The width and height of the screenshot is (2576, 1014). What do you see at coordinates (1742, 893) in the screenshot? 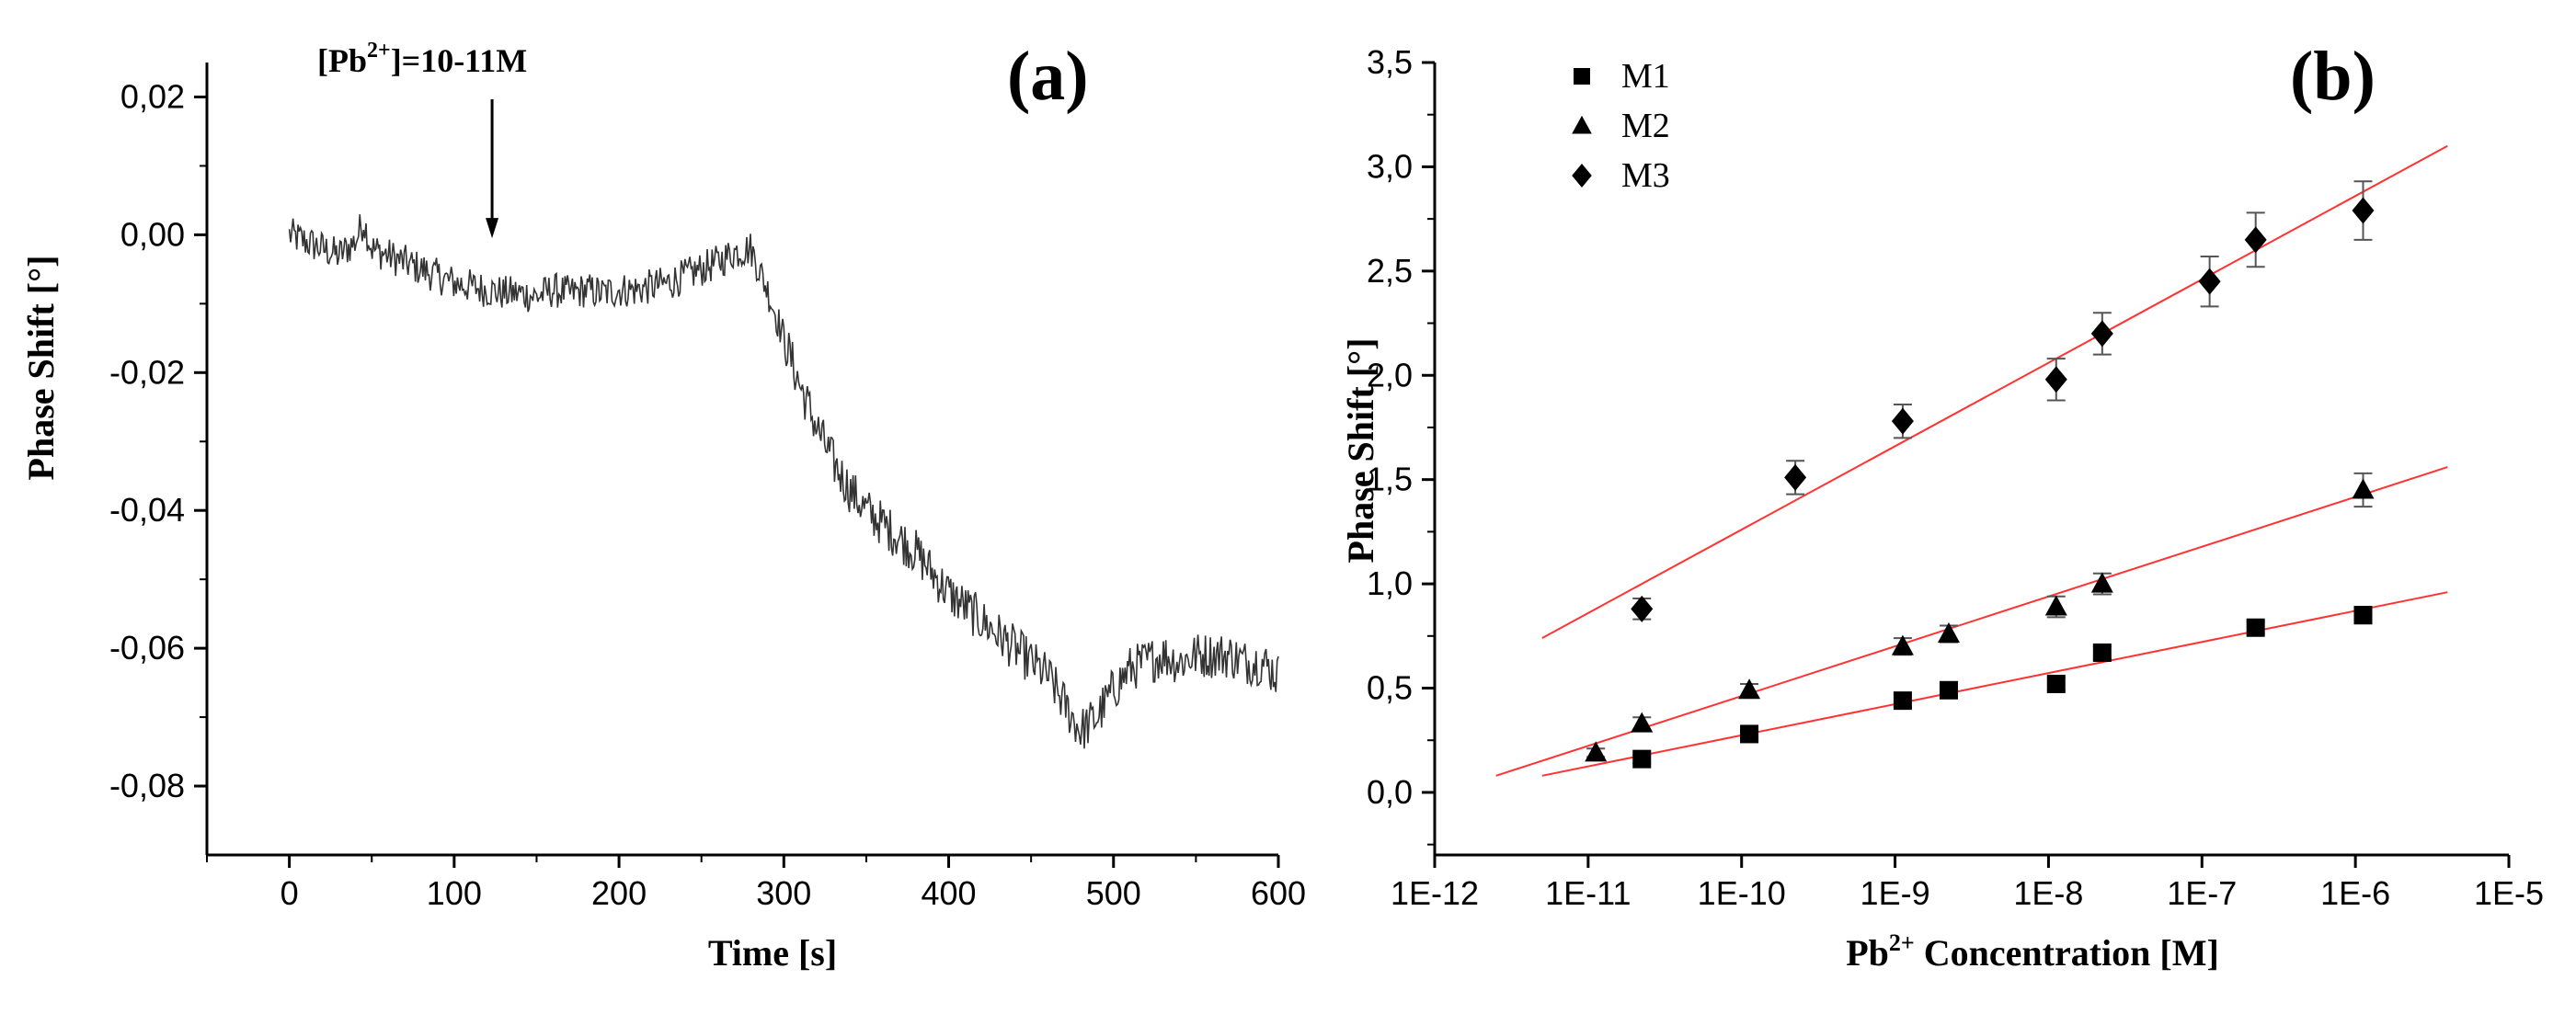
I see `x-tick-label: 1E-10` at bounding box center [1742, 893].